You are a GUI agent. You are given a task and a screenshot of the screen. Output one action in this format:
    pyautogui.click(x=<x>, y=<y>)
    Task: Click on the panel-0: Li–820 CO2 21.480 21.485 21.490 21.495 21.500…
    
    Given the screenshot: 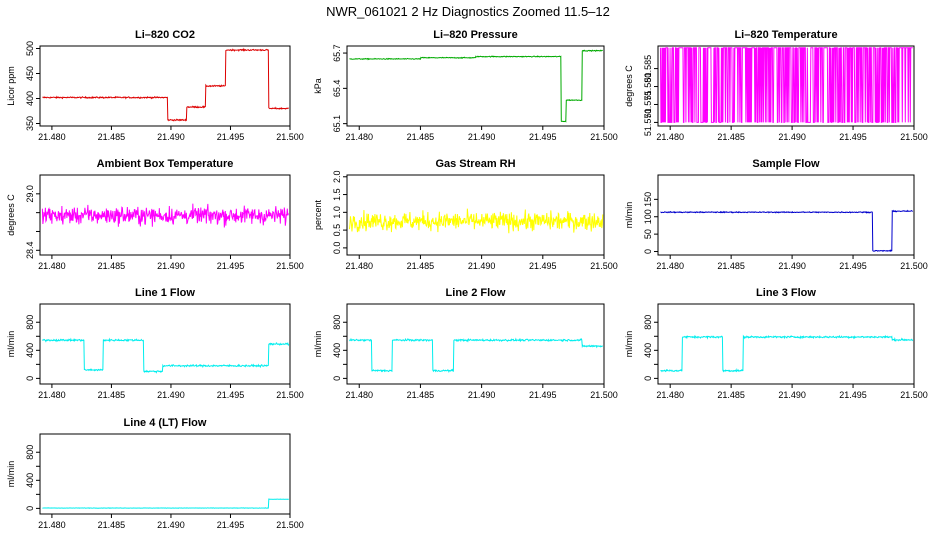 What is the action you would take?
    pyautogui.click(x=155, y=85)
    